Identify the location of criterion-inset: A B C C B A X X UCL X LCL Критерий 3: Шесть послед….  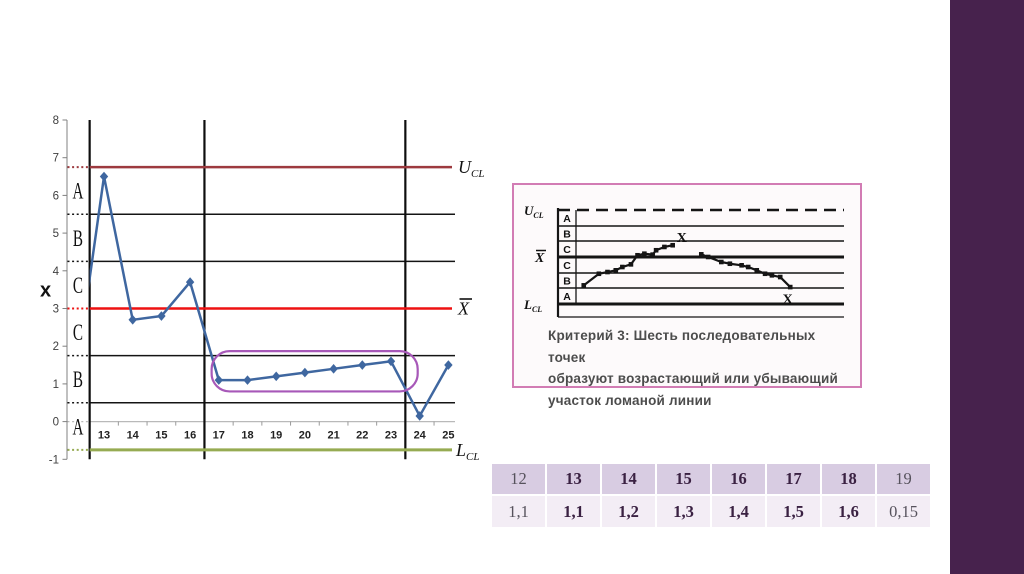
(687, 295).